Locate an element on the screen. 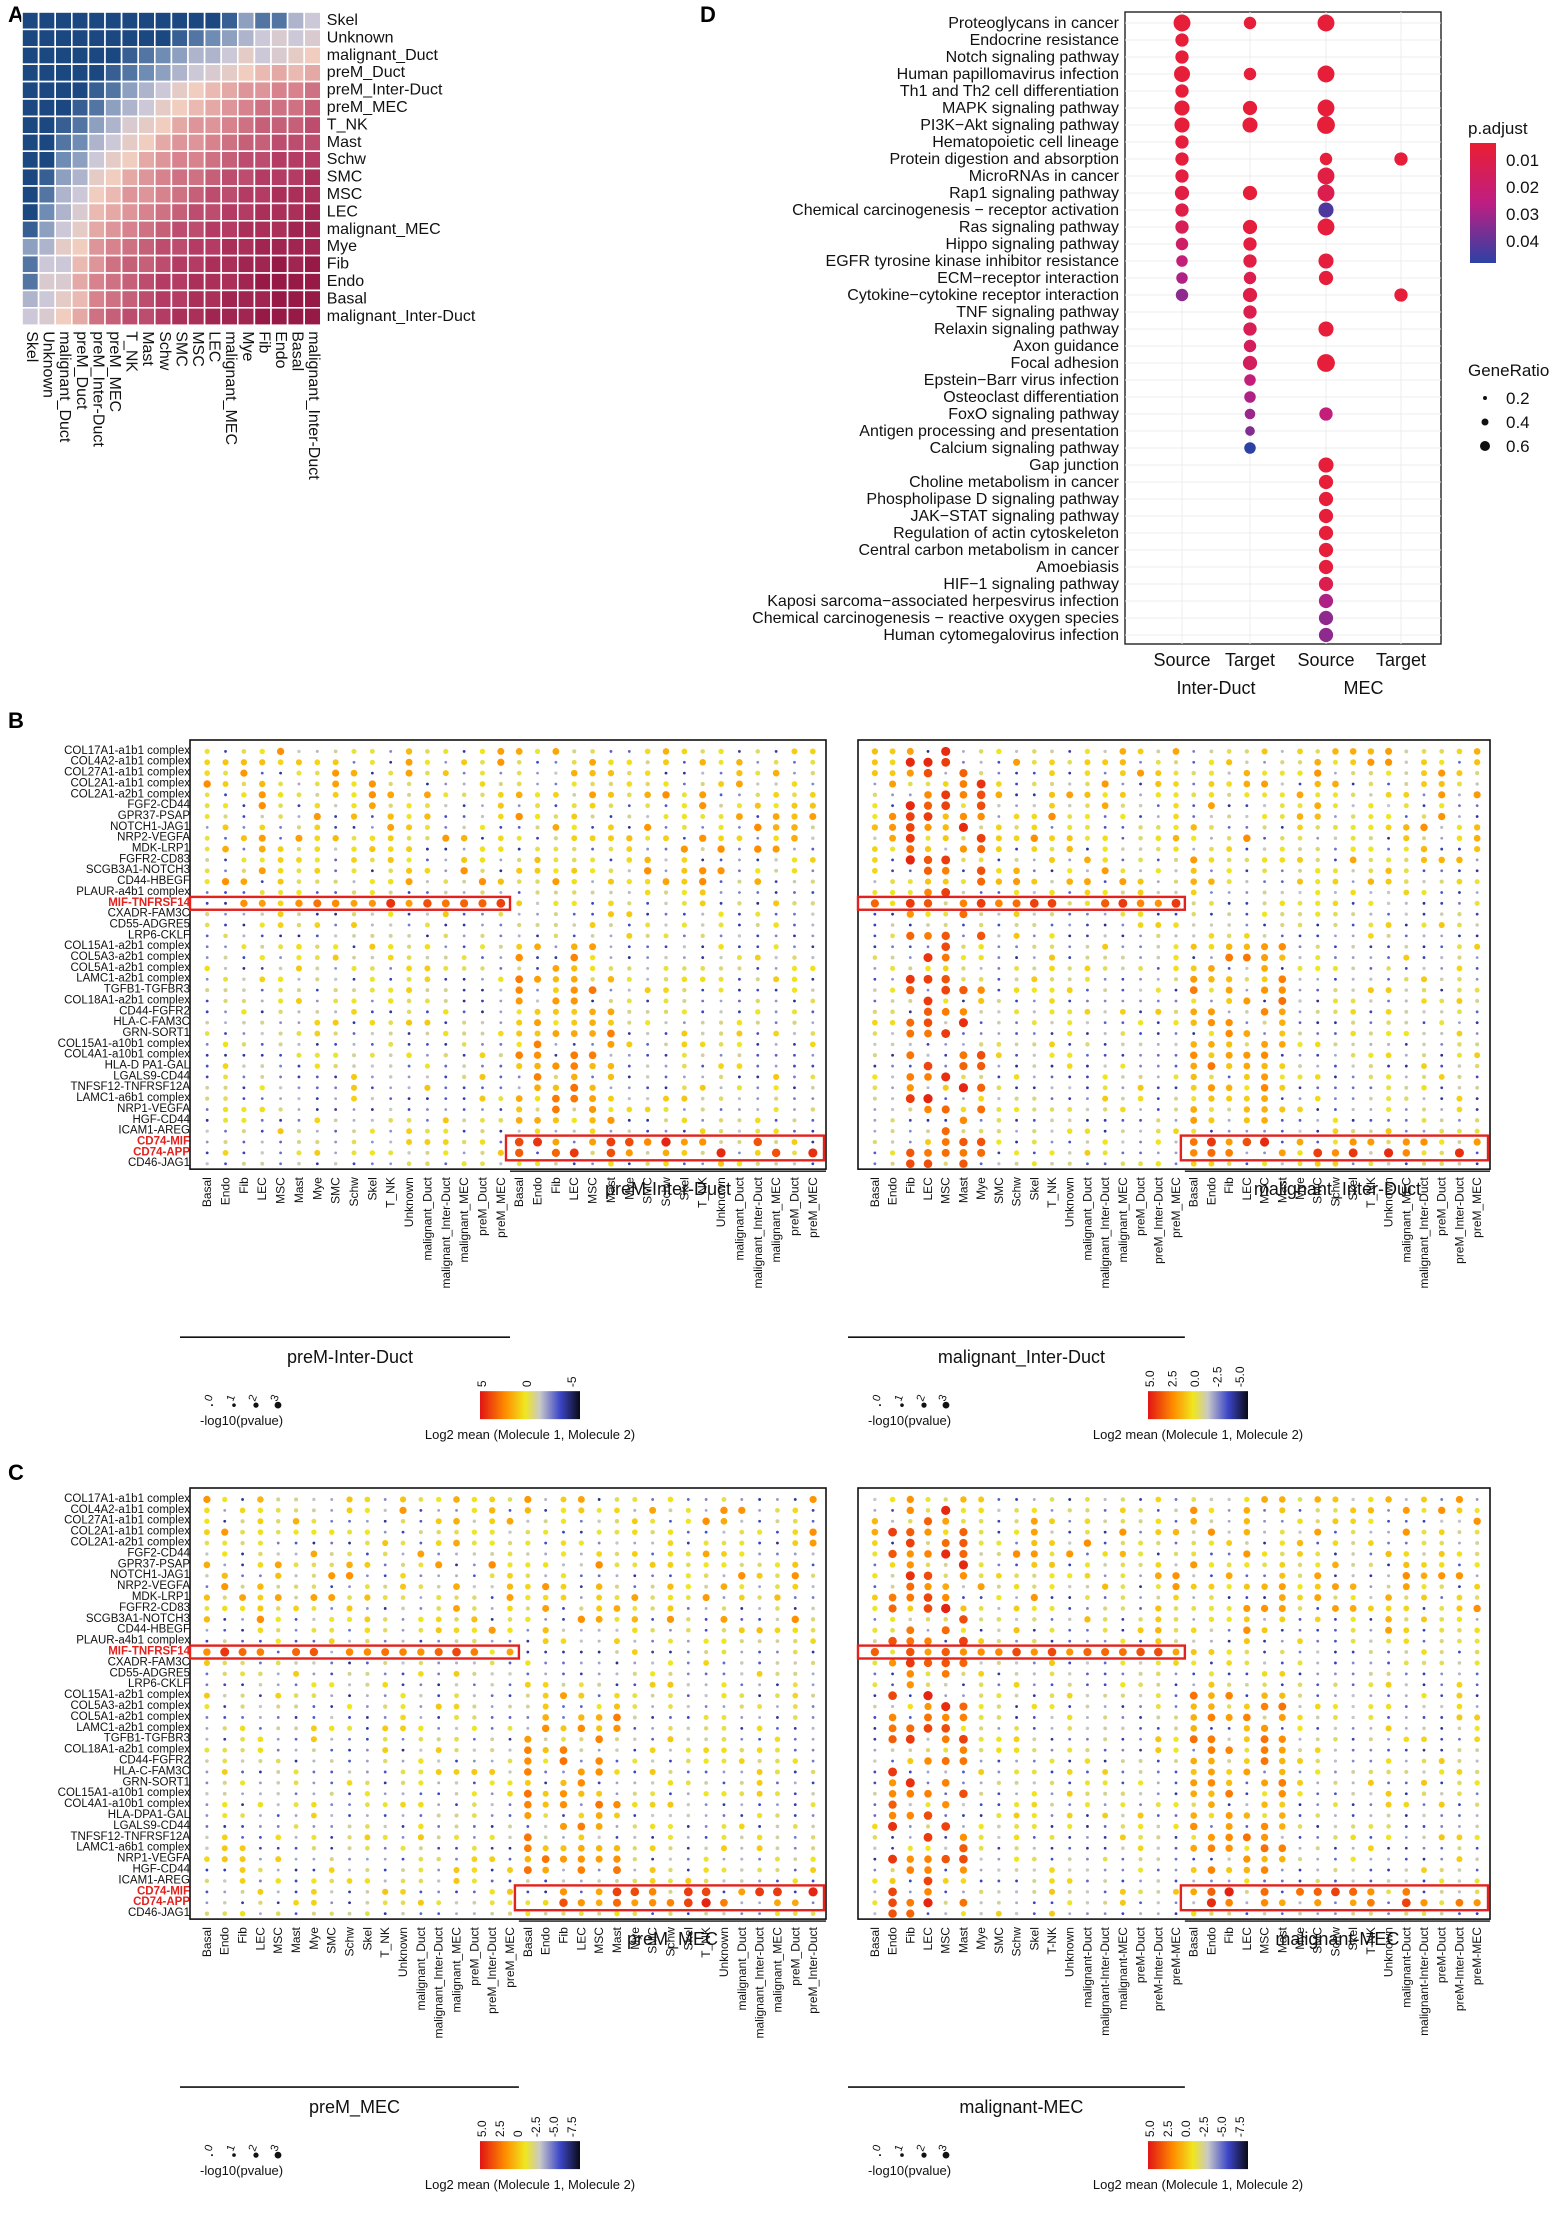  heatmap-row-label: Schw is located at coordinates (347, 159).